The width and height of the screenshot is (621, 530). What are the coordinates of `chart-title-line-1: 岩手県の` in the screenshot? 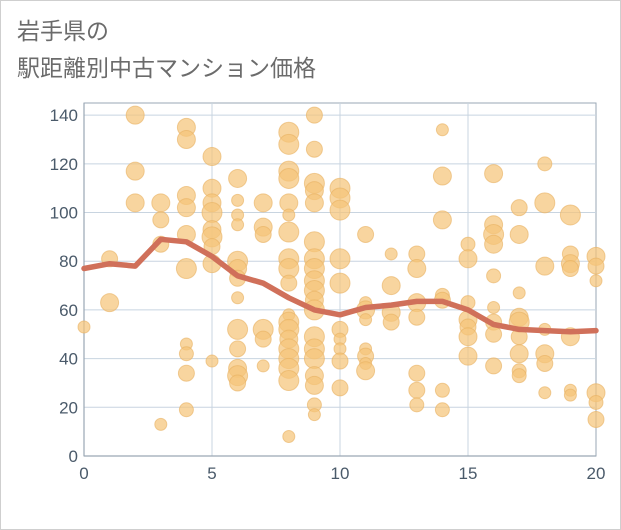 It's located at (63, 32).